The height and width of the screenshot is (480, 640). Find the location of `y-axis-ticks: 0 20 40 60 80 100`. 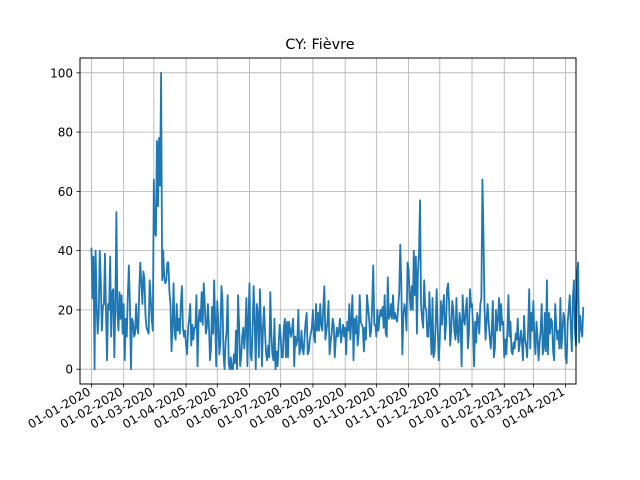

y-axis-ticks: 0 20 40 60 80 100 is located at coordinates (65, 221).